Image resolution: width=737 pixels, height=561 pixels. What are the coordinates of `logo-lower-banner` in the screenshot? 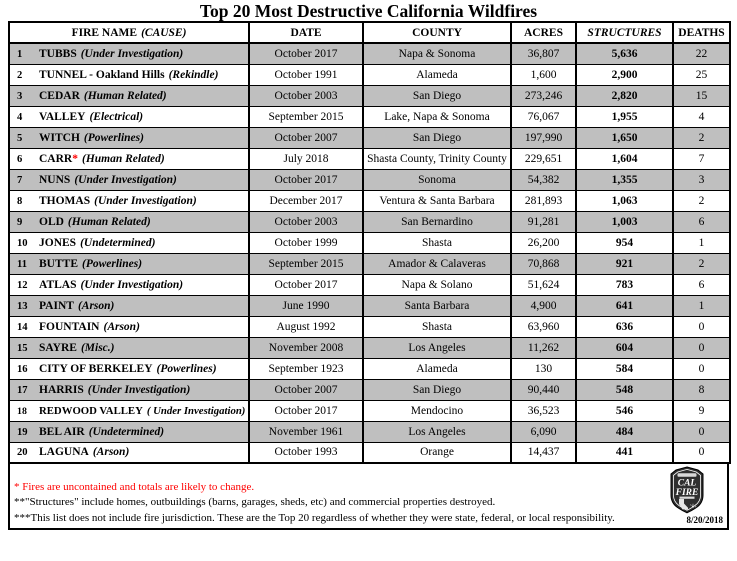 It's located at (687, 497).